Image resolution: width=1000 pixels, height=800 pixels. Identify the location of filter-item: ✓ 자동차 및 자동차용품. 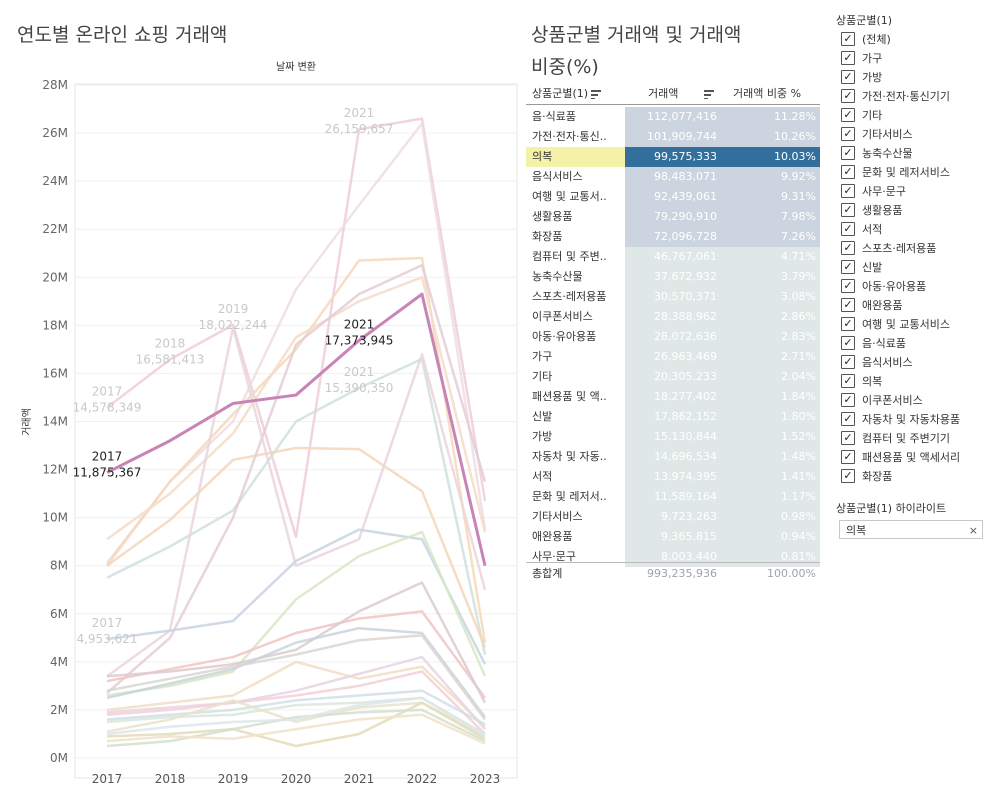
(900, 419).